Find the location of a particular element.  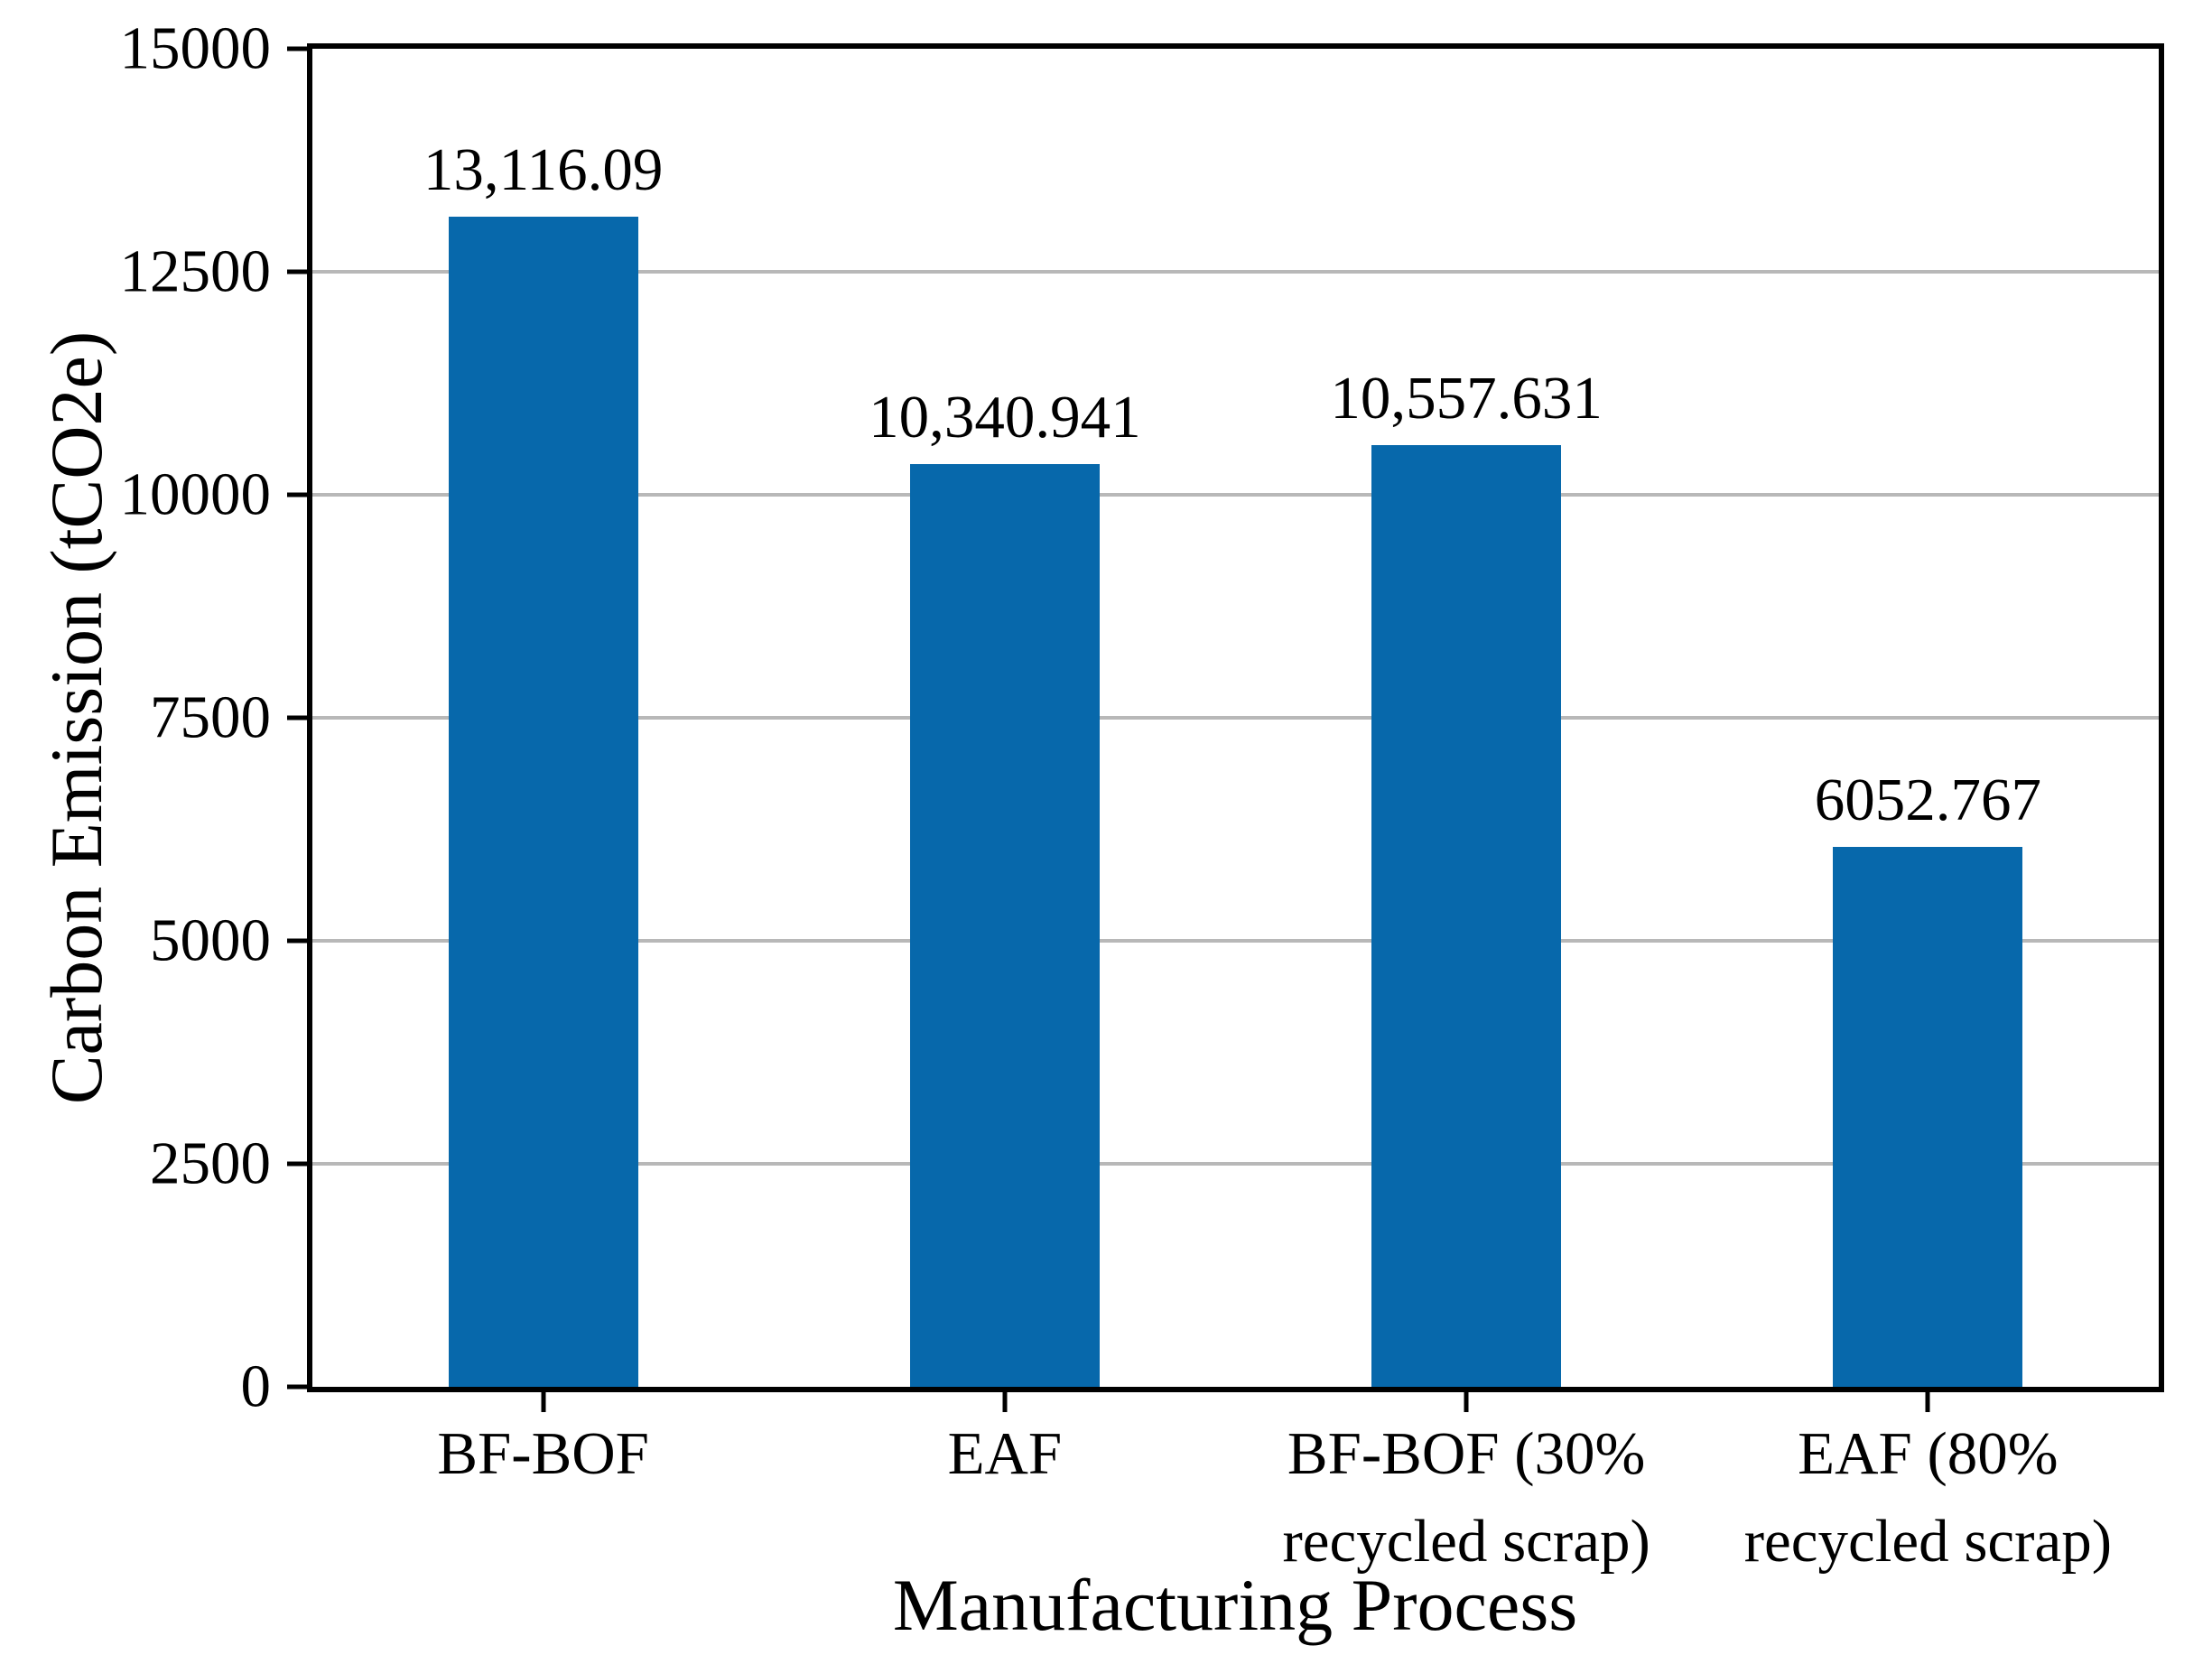

y-tick-label: 0 is located at coordinates (256, 1387).